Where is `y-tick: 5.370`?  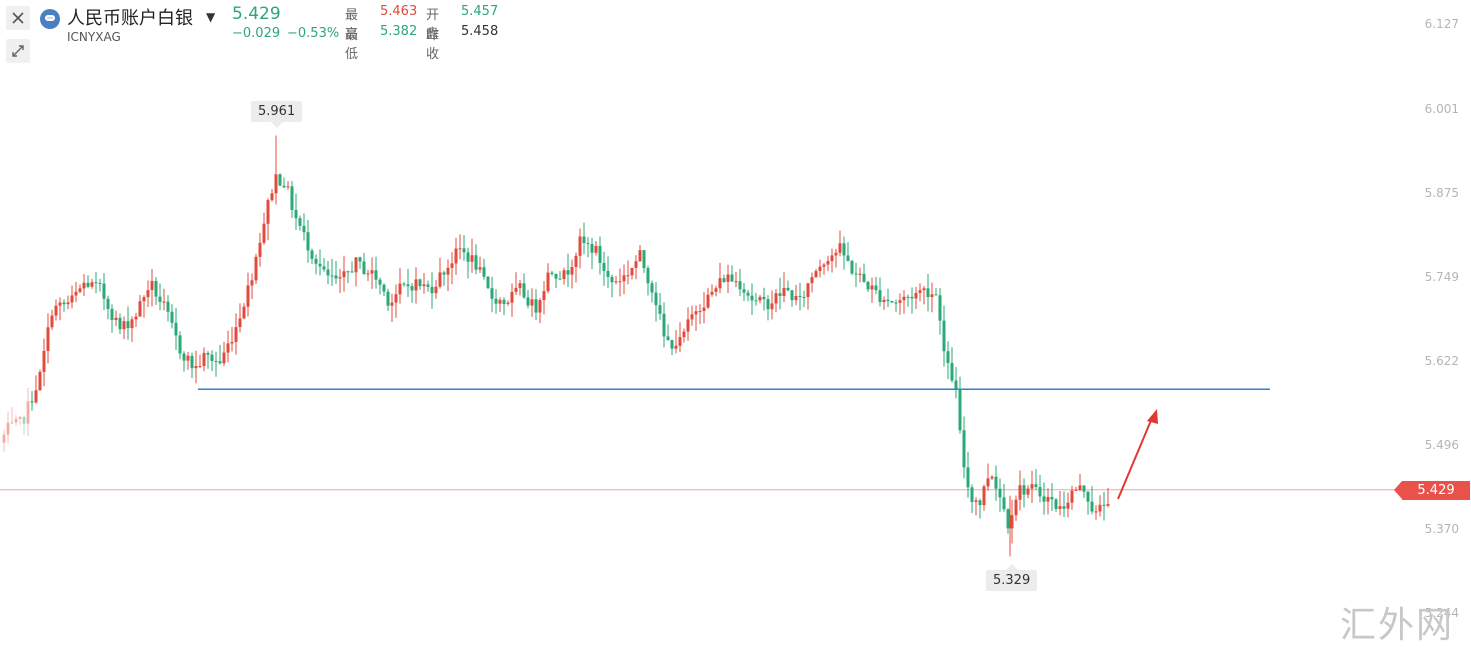
y-tick: 5.370 is located at coordinates (1441, 529).